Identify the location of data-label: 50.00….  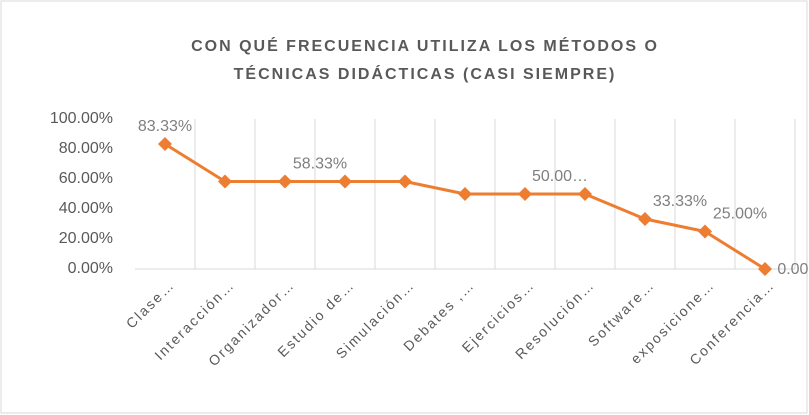
(560, 176).